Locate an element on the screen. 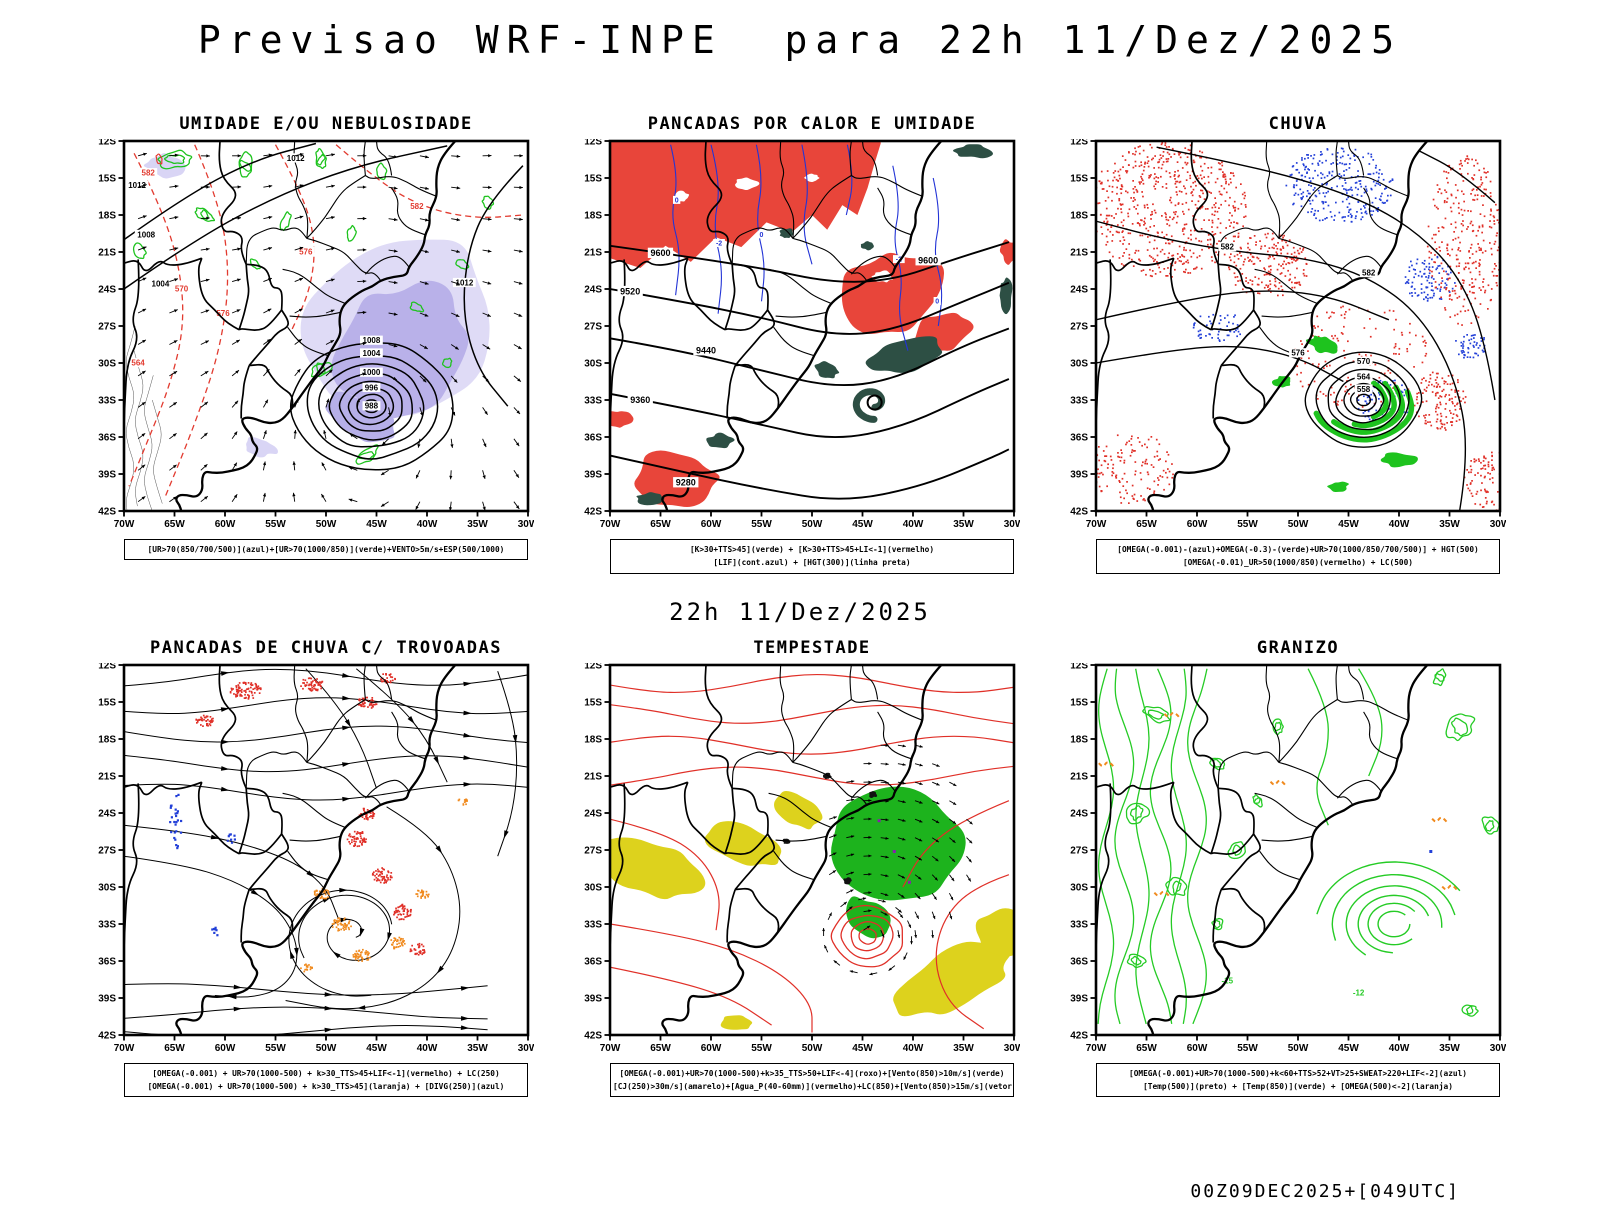 The image size is (1600, 1218). panel-title-chuva: CHUVA is located at coordinates (1298, 124).